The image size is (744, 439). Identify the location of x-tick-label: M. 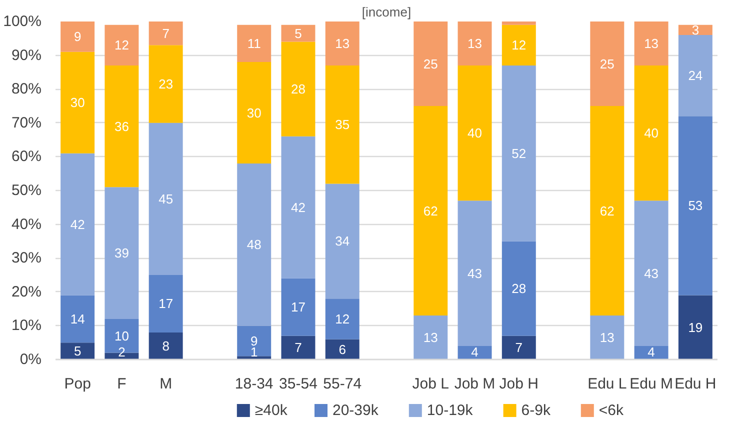
(166, 384).